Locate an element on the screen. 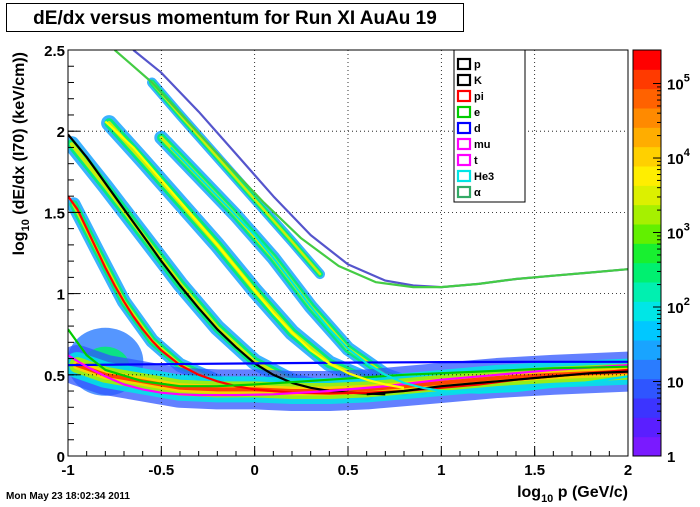 The image size is (700, 507). colorbar-label: 1 is located at coordinates (671, 457).